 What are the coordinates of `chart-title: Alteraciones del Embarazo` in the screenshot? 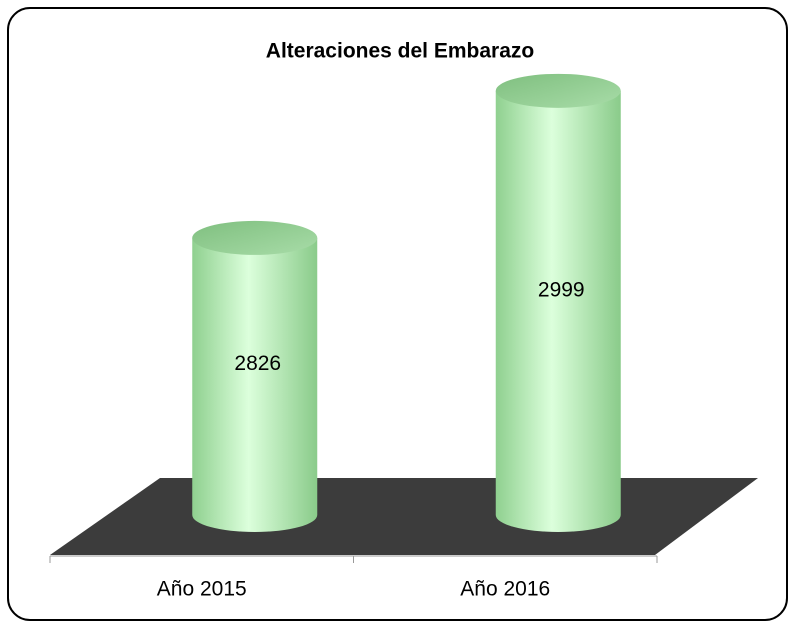 It's located at (400, 51).